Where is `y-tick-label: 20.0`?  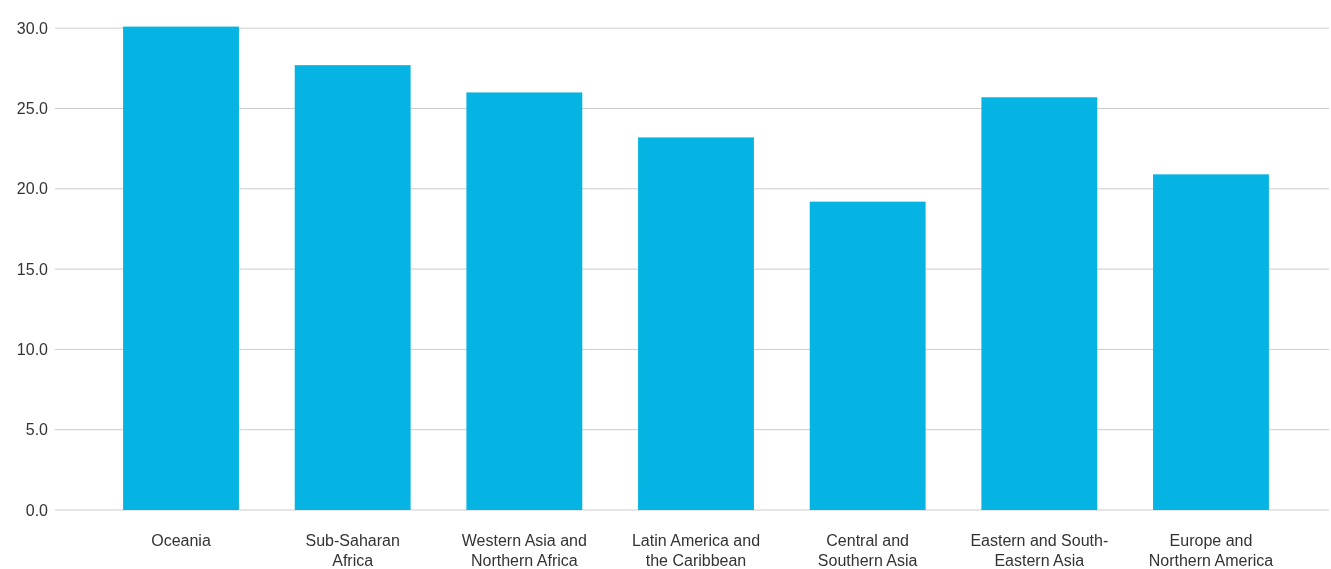 y-tick-label: 20.0 is located at coordinates (32, 189).